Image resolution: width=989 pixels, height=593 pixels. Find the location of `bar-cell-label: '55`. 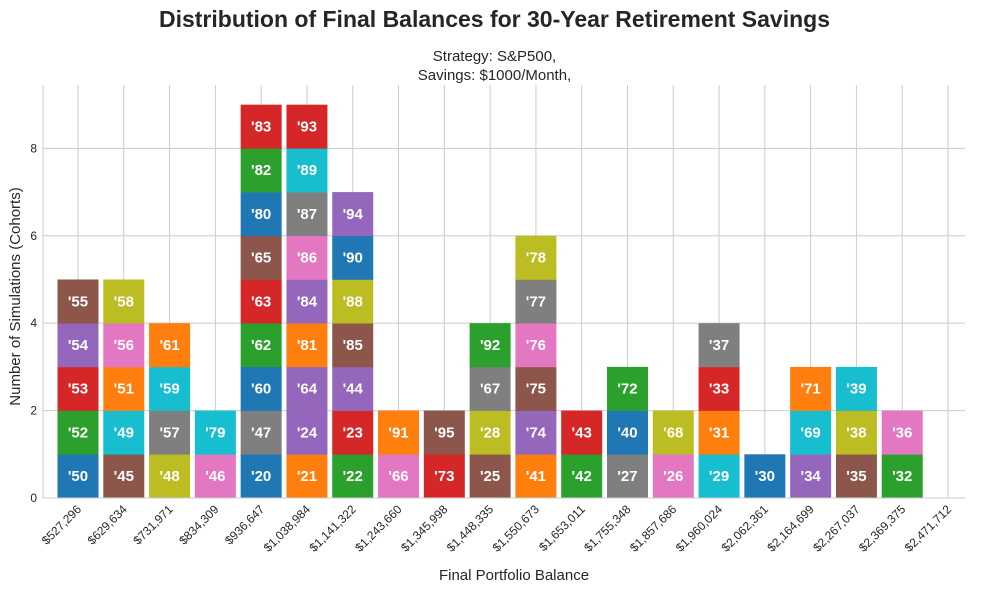

bar-cell-label: '55 is located at coordinates (78, 301).